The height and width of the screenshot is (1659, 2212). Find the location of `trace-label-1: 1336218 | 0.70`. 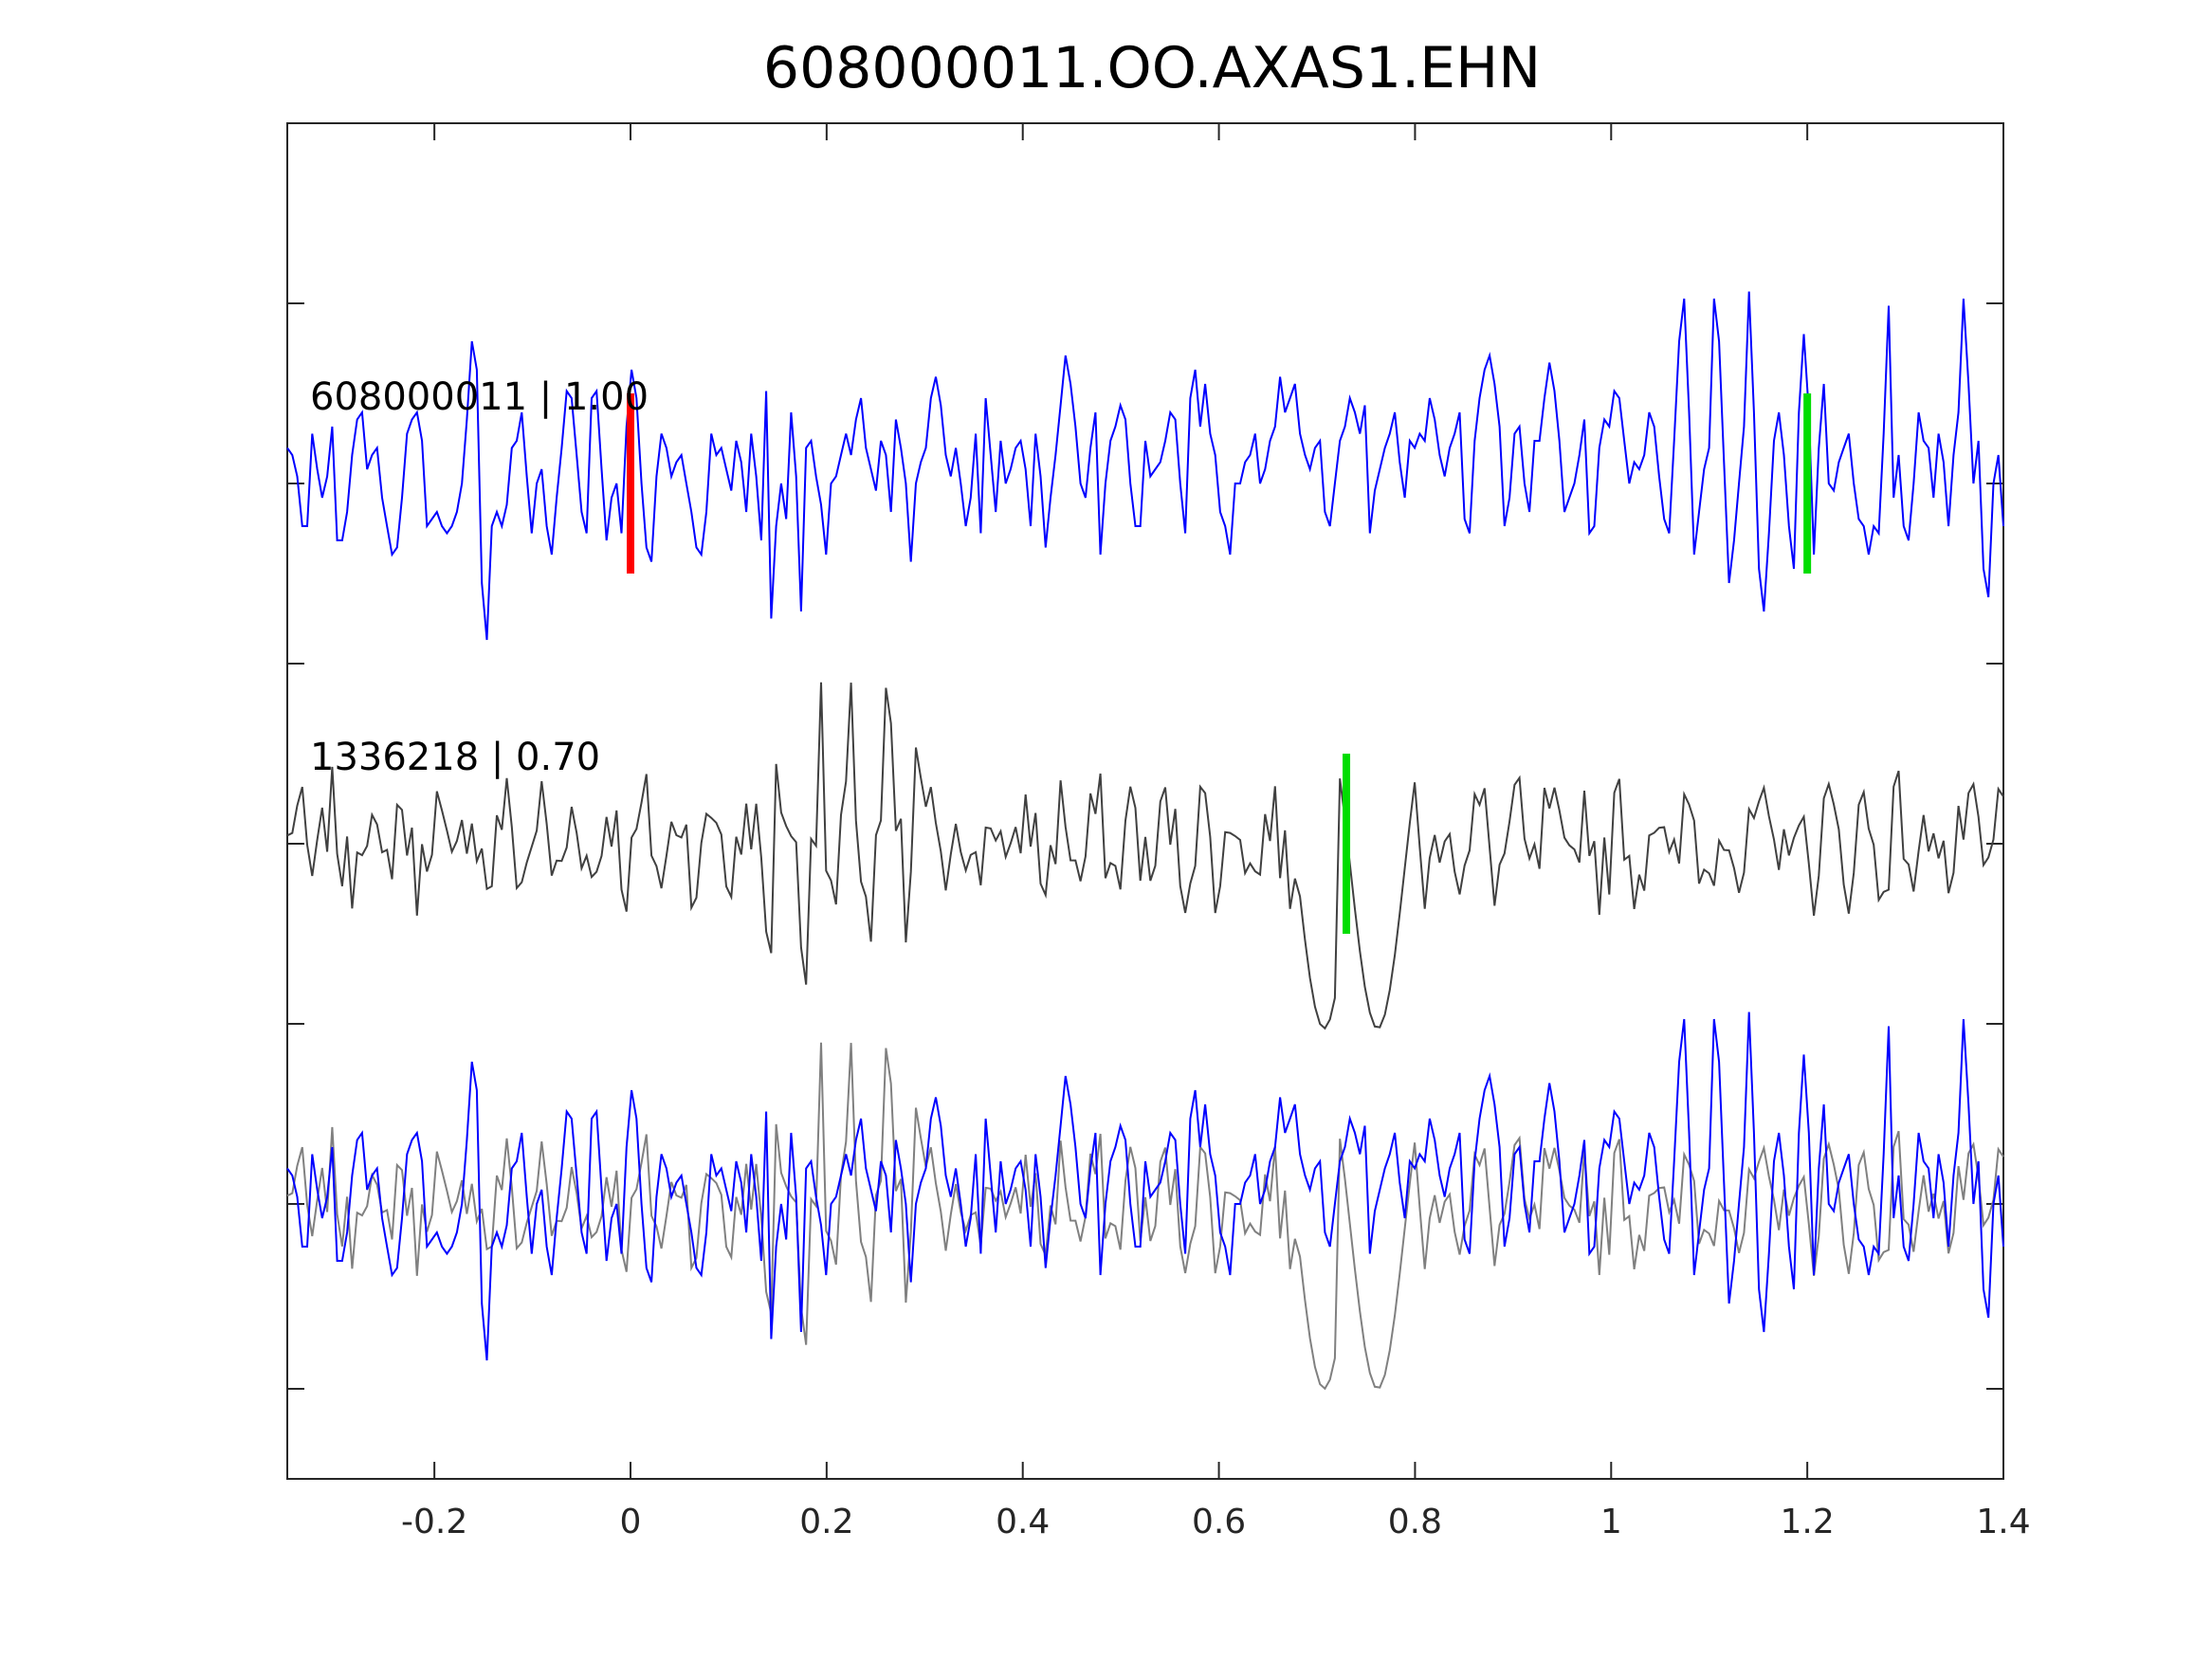

trace-label-1: 1336218 | 0.70 is located at coordinates (455, 757).